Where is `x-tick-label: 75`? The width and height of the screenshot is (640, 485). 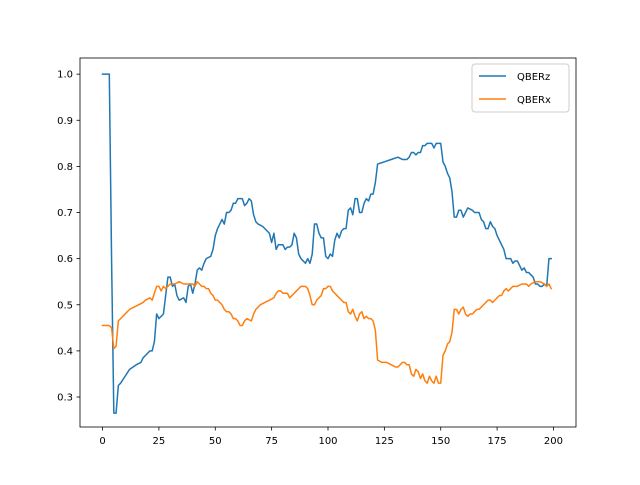
x-tick-label: 75 is located at coordinates (271, 441).